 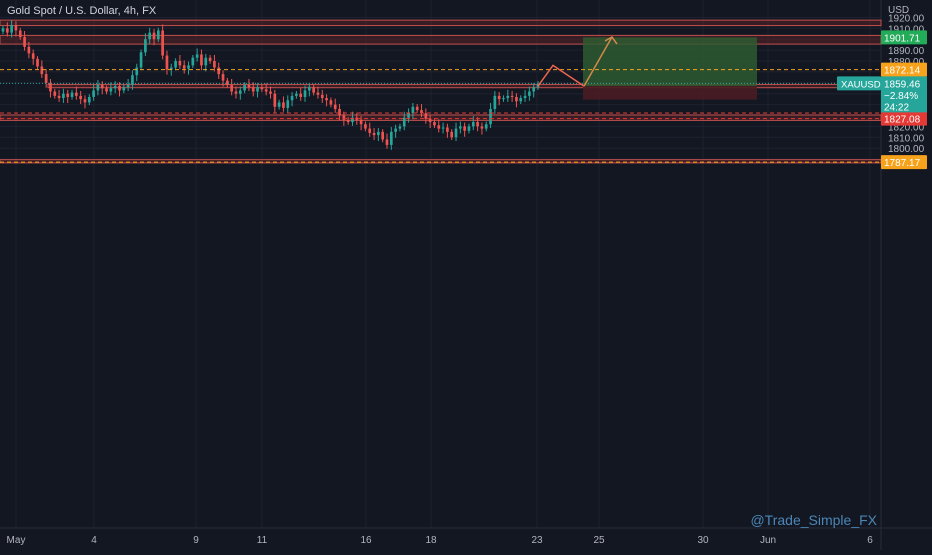 I want to click on price-label: 1827.08, so click(x=904, y=118).